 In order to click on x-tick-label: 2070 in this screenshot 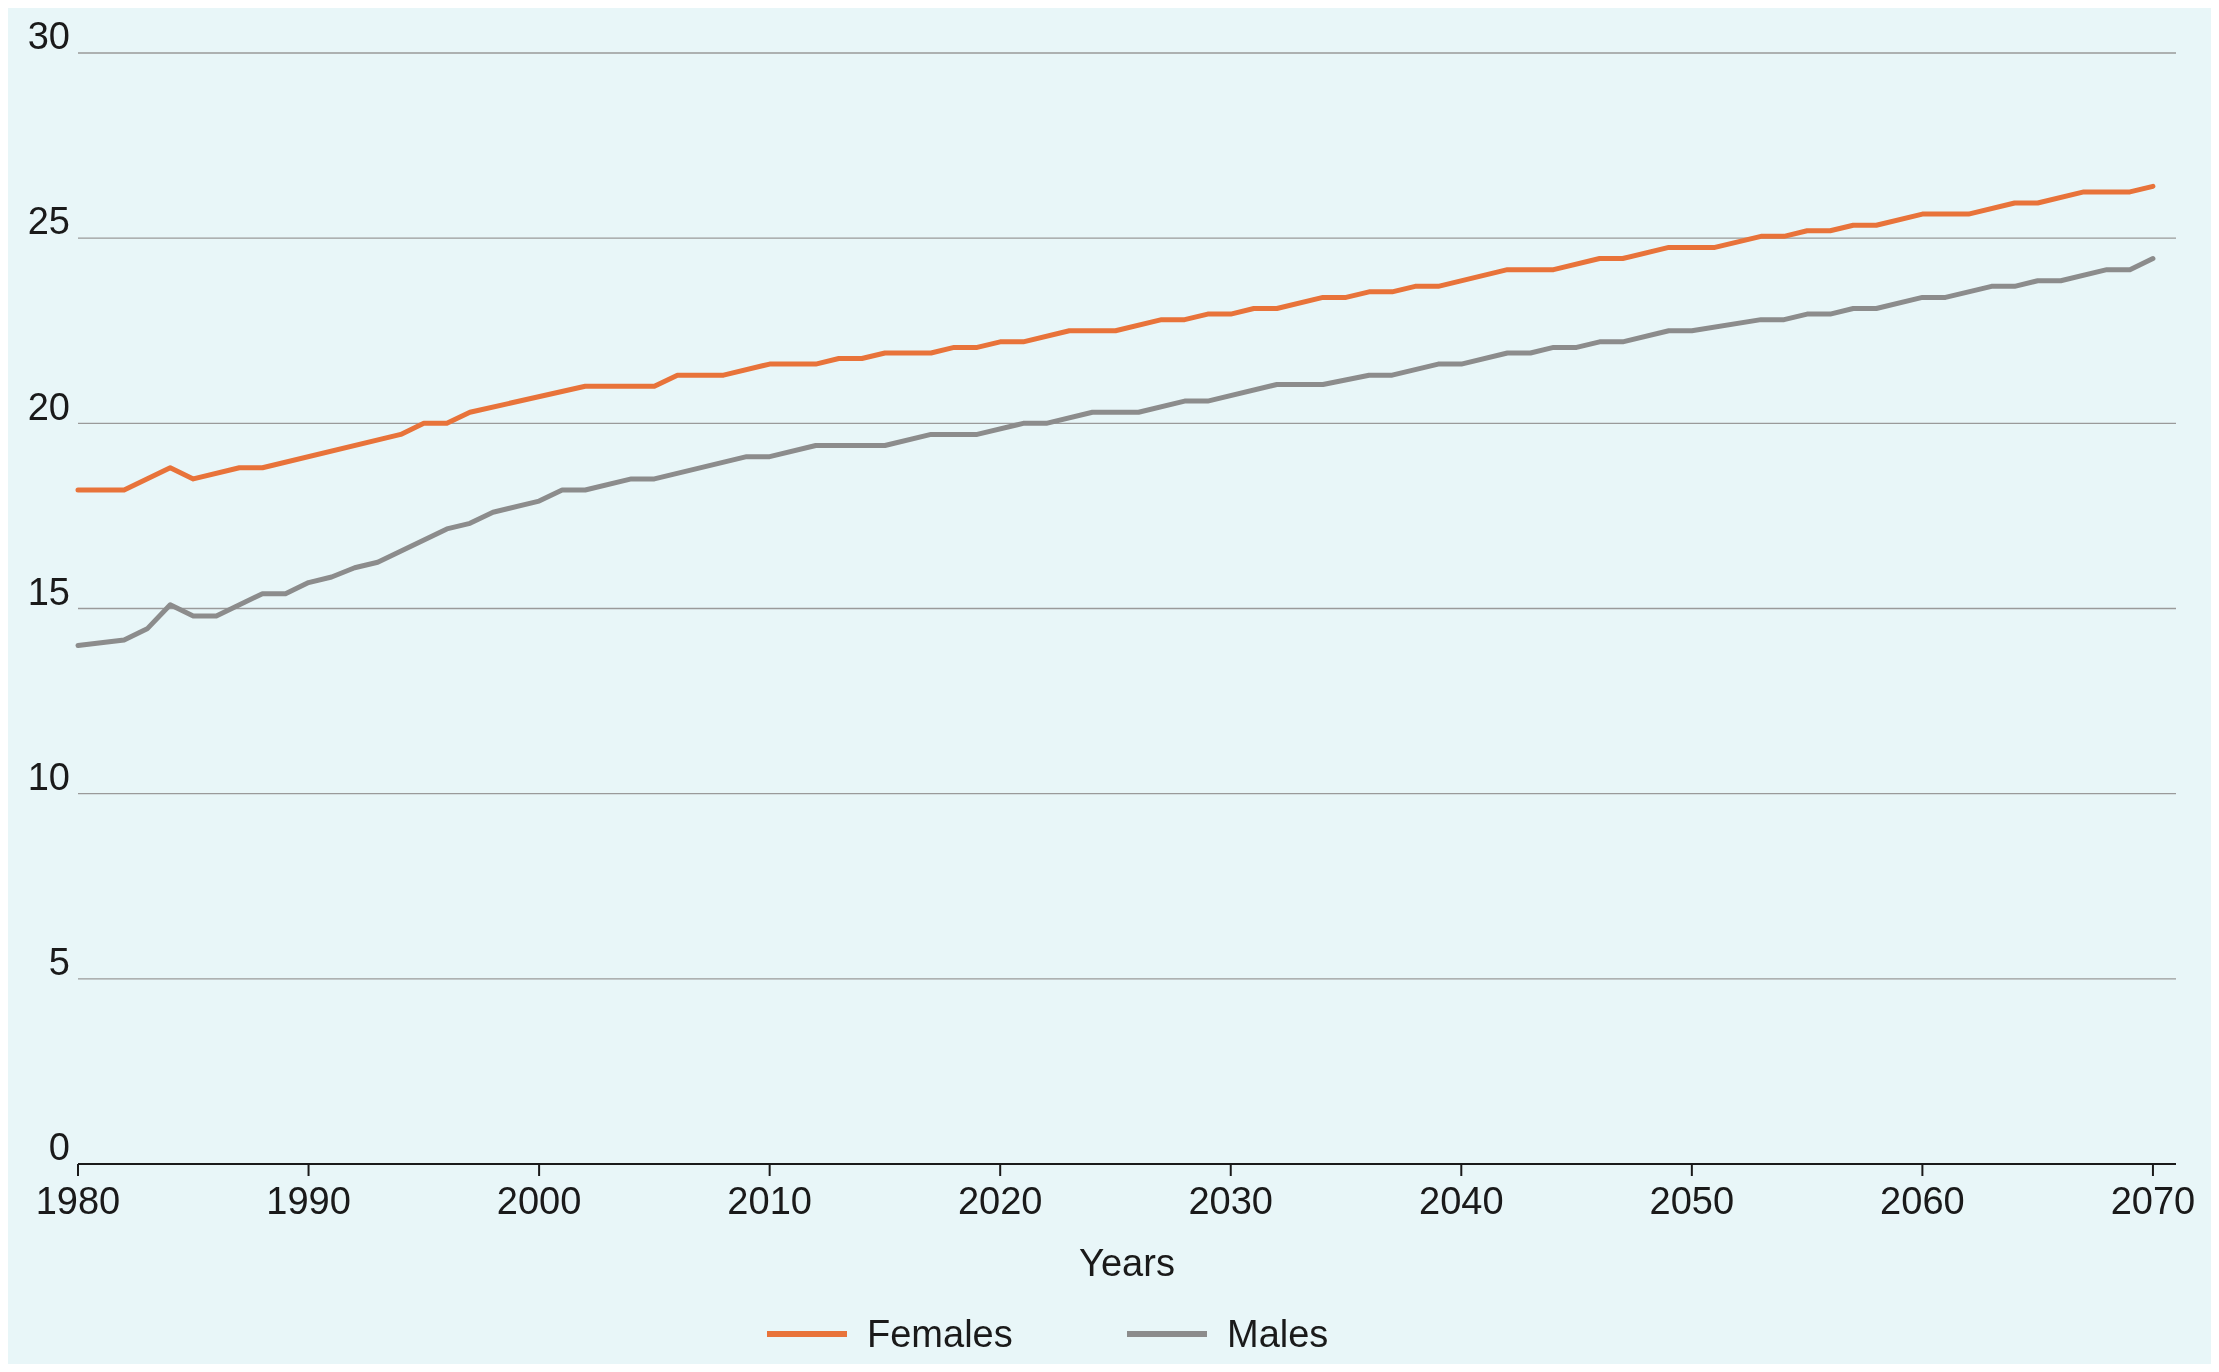, I will do `click(2153, 1201)`.